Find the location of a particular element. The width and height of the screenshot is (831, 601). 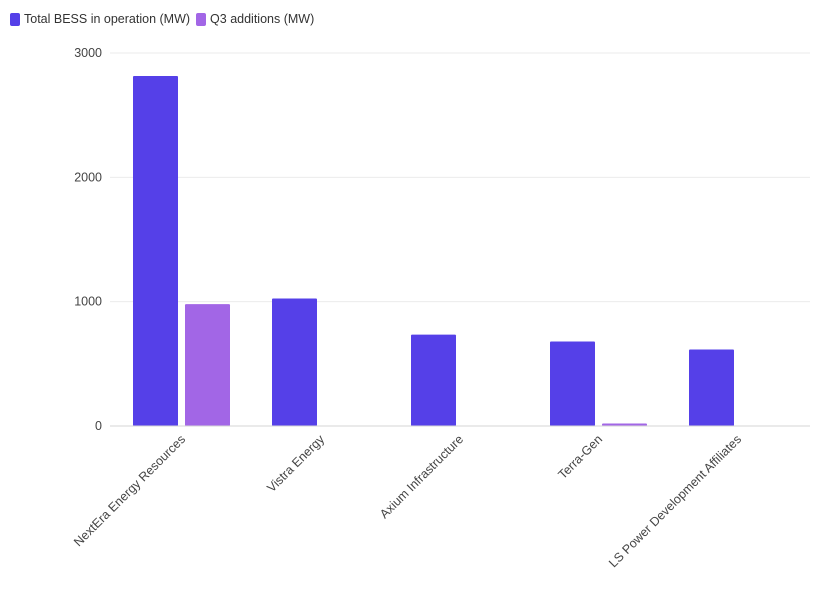

y-axis-tick-labels: 0 1000 2000 3000 is located at coordinates (88, 239).